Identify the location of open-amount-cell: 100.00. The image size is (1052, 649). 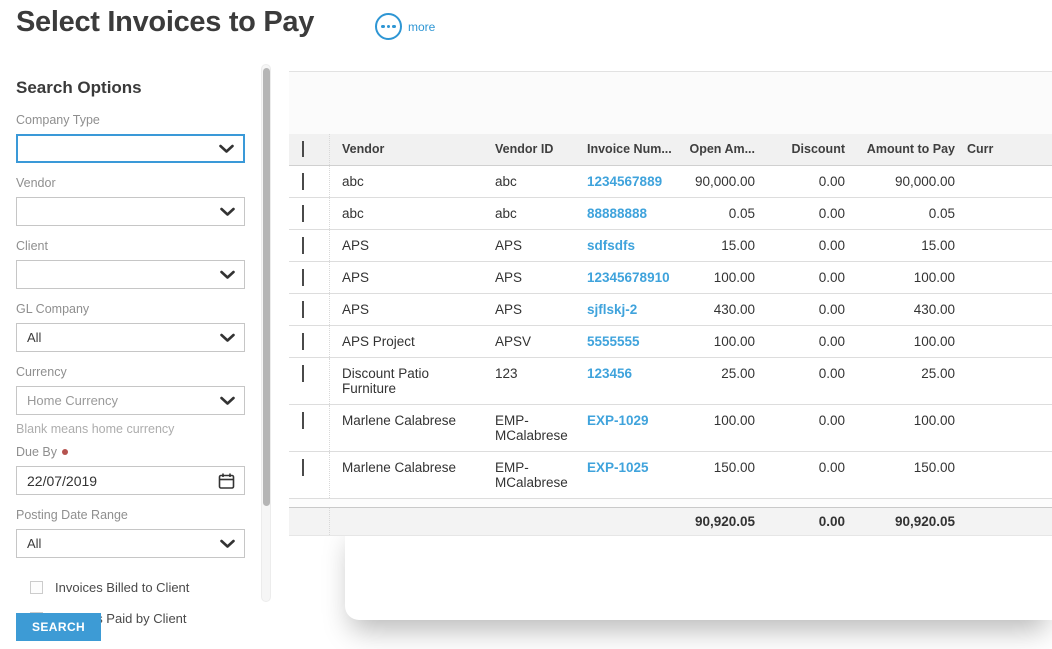
(734, 341).